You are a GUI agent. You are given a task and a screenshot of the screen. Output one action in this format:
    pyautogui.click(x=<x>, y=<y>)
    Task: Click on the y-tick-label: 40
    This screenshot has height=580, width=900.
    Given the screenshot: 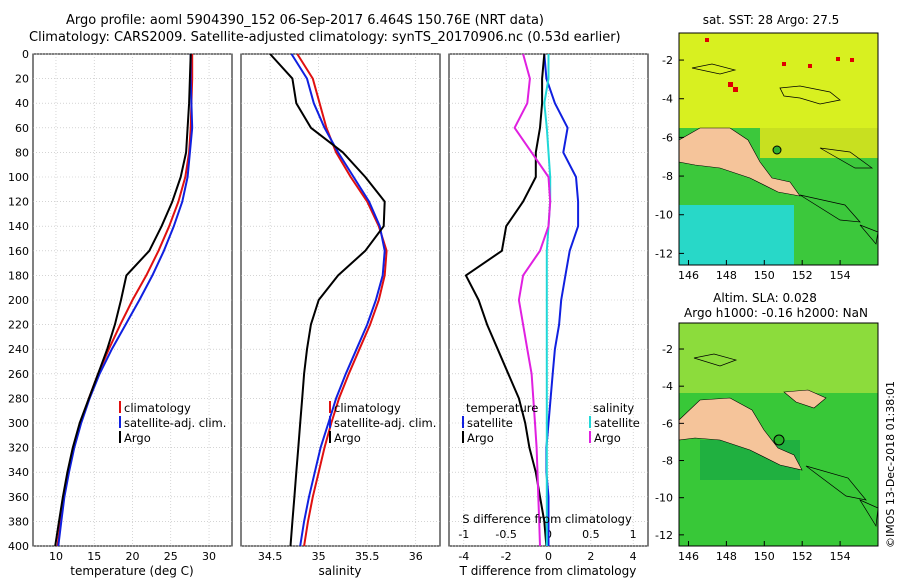 What is the action you would take?
    pyautogui.click(x=22, y=103)
    